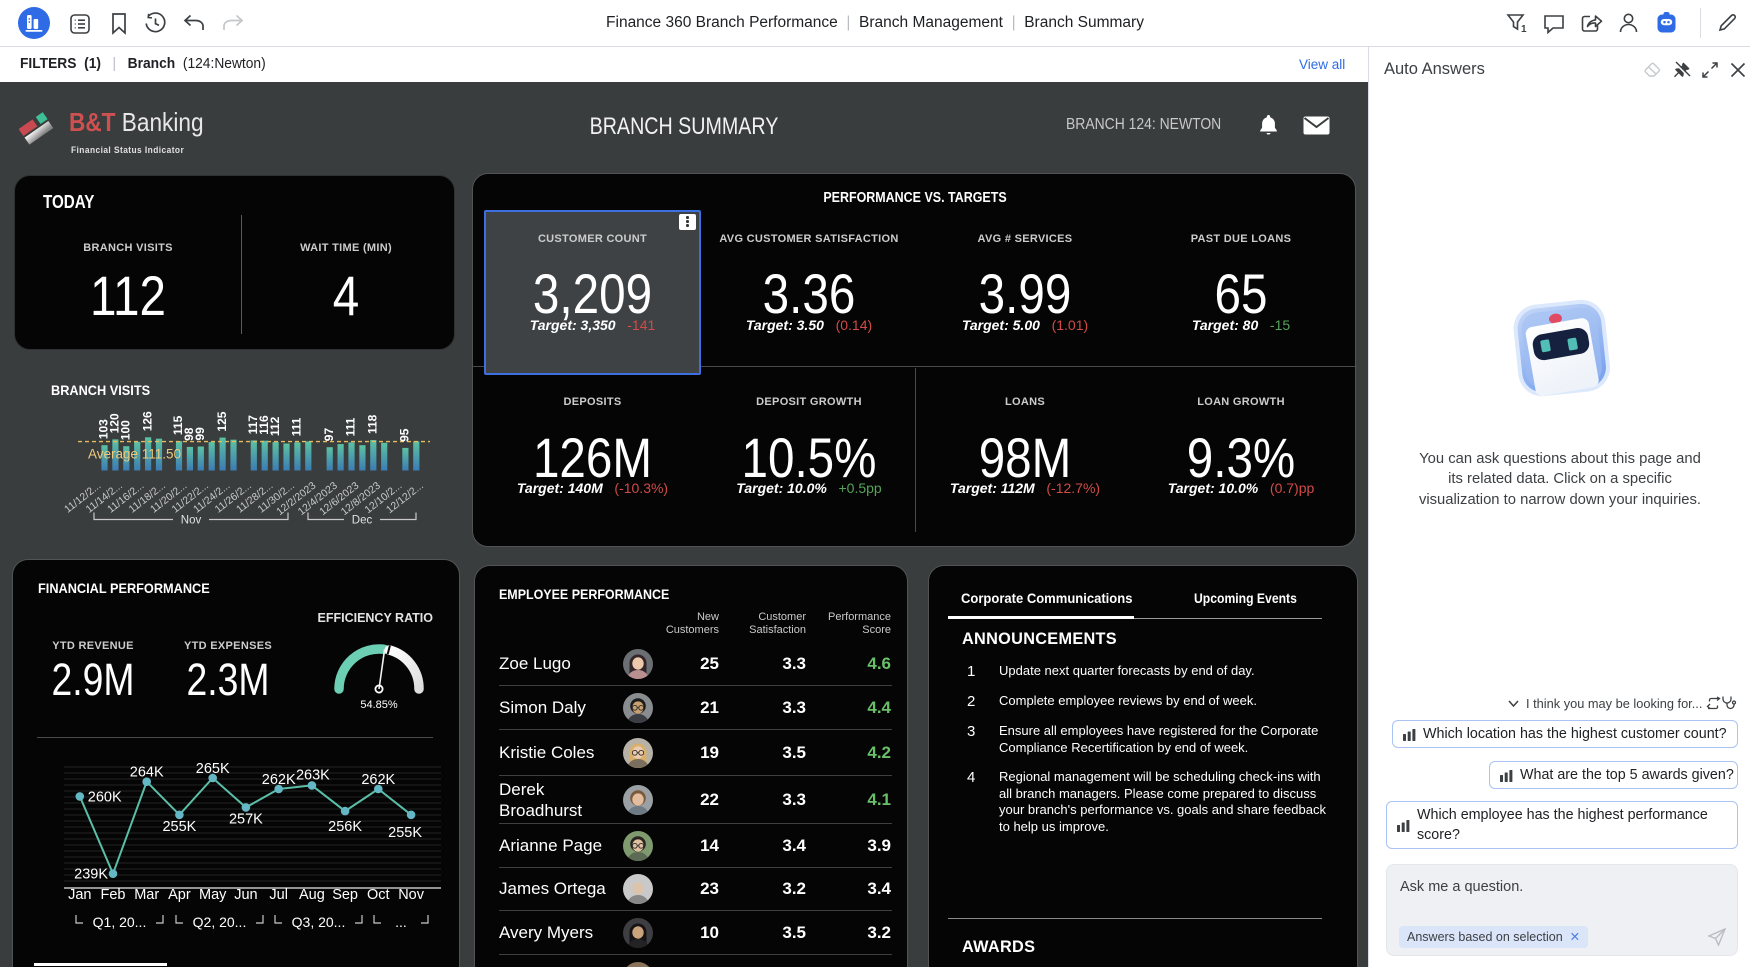 The image size is (1750, 967). Describe the element at coordinates (278, 895) in the screenshot. I see `svg-text: Jul` at that location.